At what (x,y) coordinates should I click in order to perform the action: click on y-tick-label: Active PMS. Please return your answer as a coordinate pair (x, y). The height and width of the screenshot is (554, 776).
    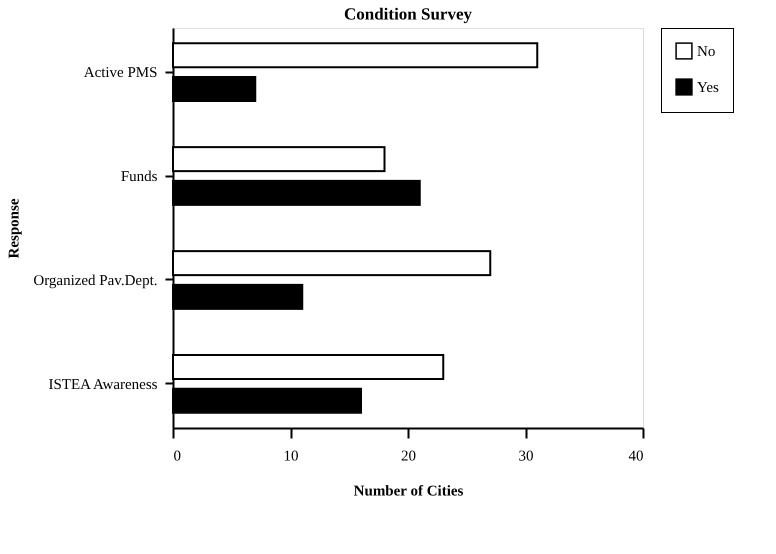
    Looking at the image, I should click on (121, 73).